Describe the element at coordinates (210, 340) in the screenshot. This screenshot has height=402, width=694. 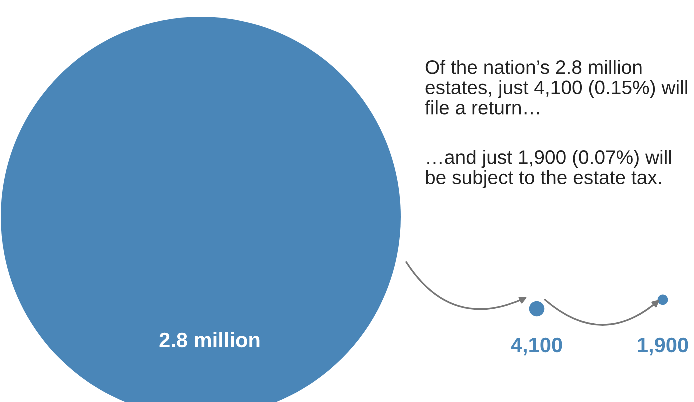
I see `data-label: 2.8 million` at that location.